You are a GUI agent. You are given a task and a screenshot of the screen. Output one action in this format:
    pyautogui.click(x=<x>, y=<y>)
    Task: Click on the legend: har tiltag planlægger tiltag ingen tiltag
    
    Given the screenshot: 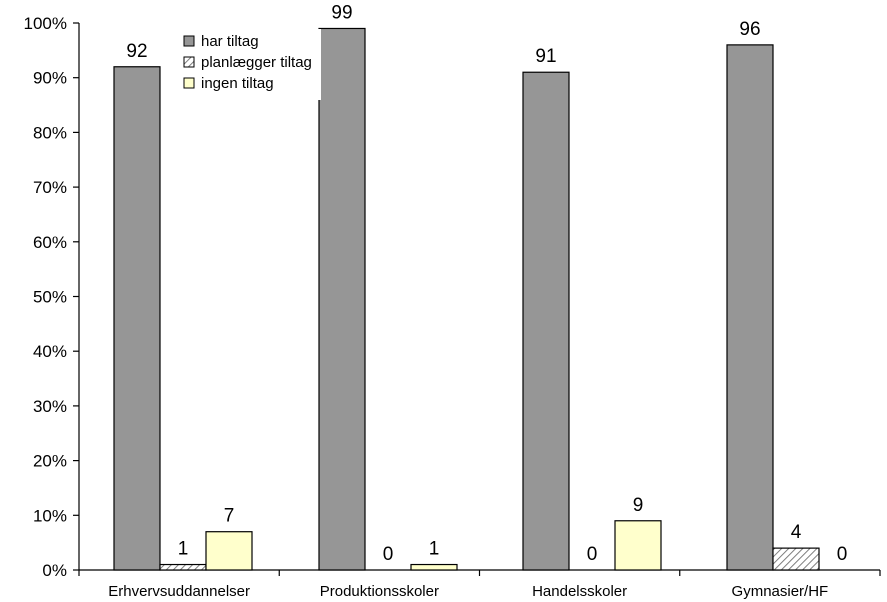 What is the action you would take?
    pyautogui.click(x=241, y=64)
    